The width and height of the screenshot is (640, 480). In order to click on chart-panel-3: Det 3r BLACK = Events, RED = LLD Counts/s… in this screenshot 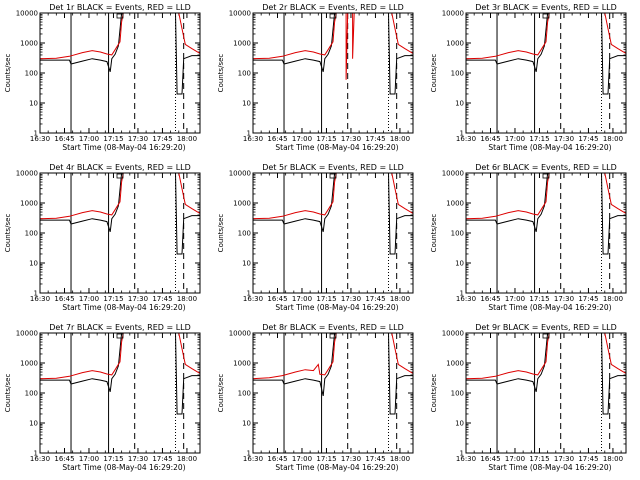, I will do `click(528, 77)`.